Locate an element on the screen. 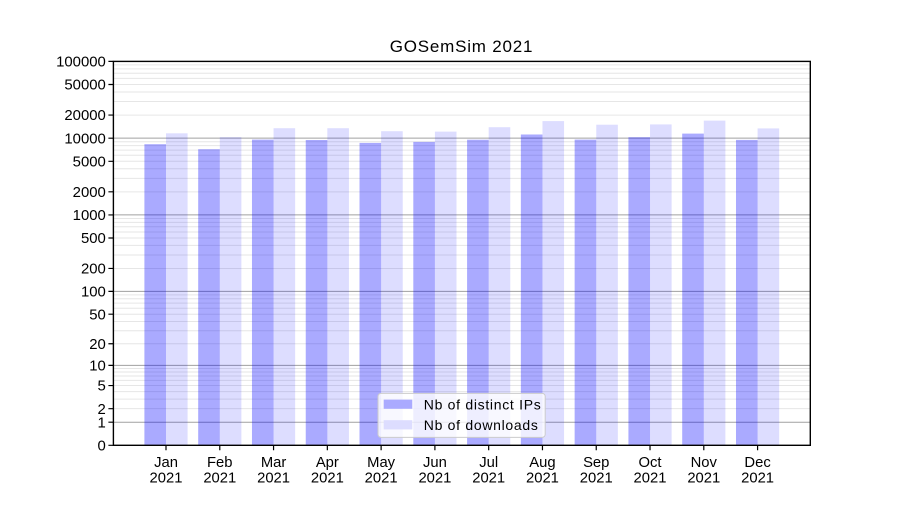 The width and height of the screenshot is (900, 505). svg-text: 100 is located at coordinates (93, 293).